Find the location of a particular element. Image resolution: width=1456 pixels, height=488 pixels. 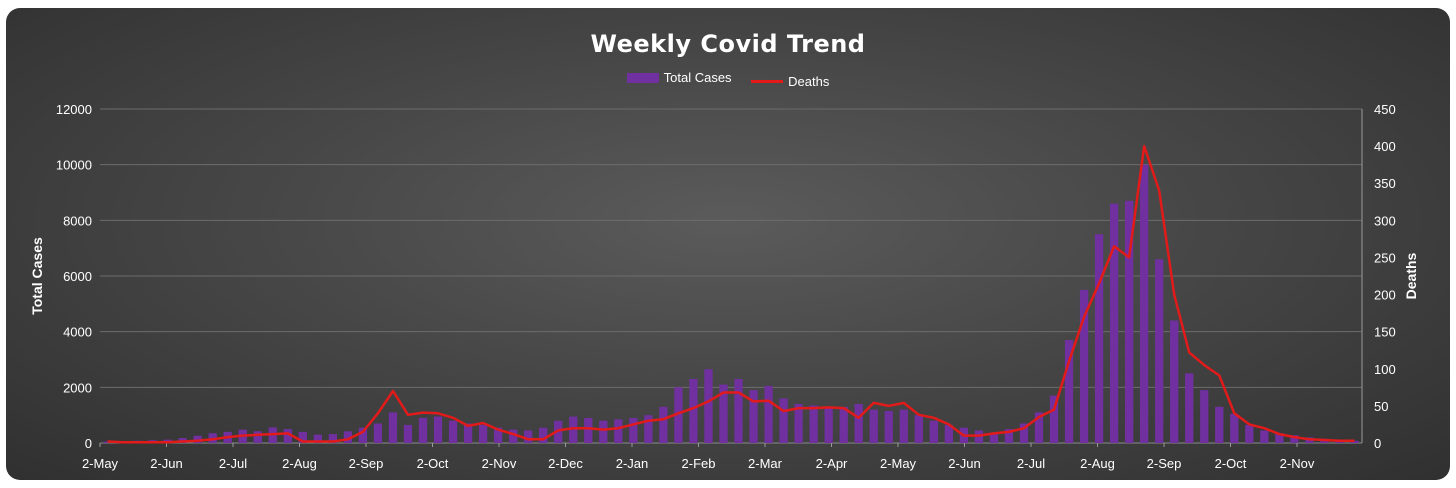

x-tick-label: 2-Dec is located at coordinates (565, 463).